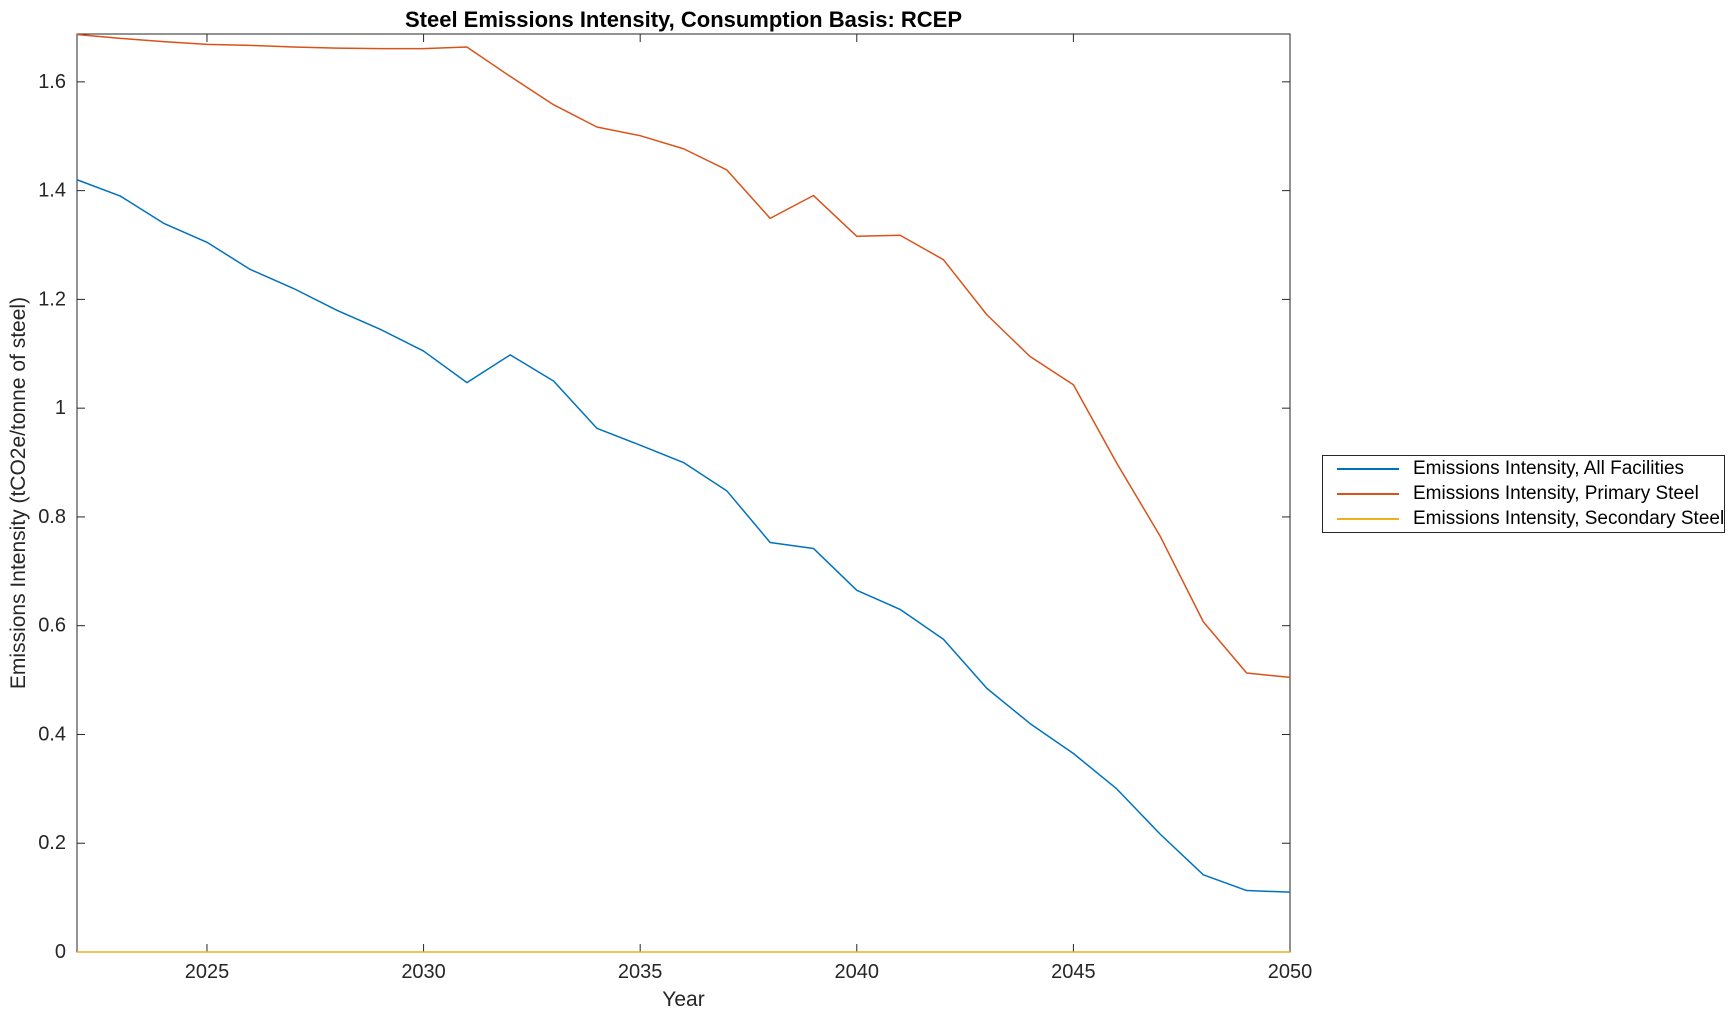 The width and height of the screenshot is (1736, 1021). Describe the element at coordinates (1073, 972) in the screenshot. I see `x-tick-label-2045: 2045` at that location.